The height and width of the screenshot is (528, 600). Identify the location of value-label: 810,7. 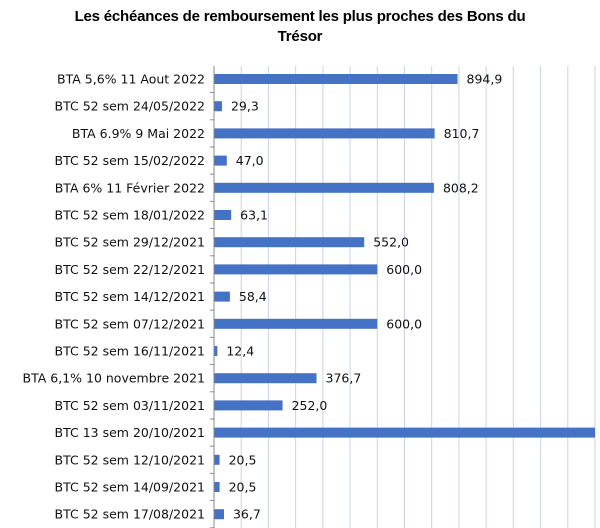
(462, 133).